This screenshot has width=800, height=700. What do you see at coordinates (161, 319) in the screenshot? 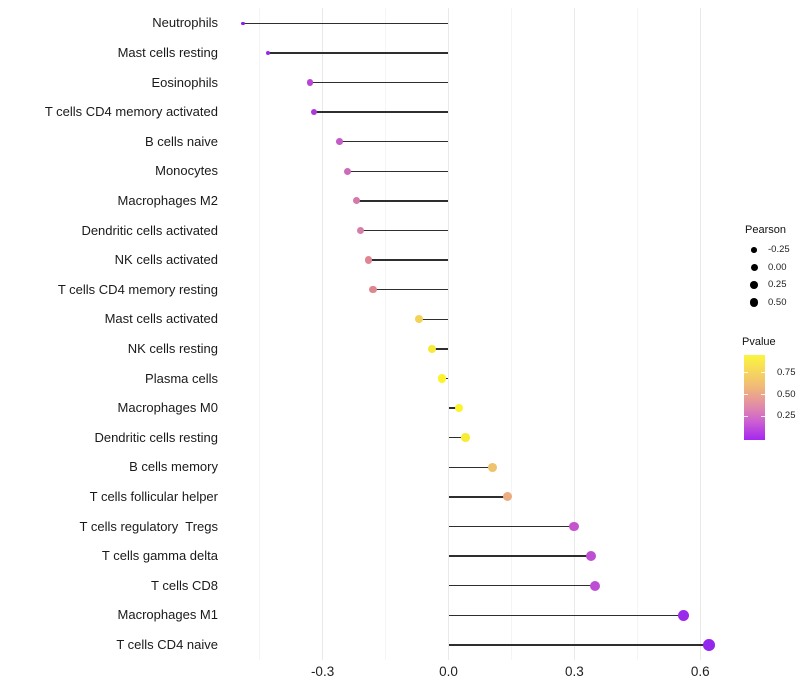
I see `y-axis-label: Mast cells activated` at bounding box center [161, 319].